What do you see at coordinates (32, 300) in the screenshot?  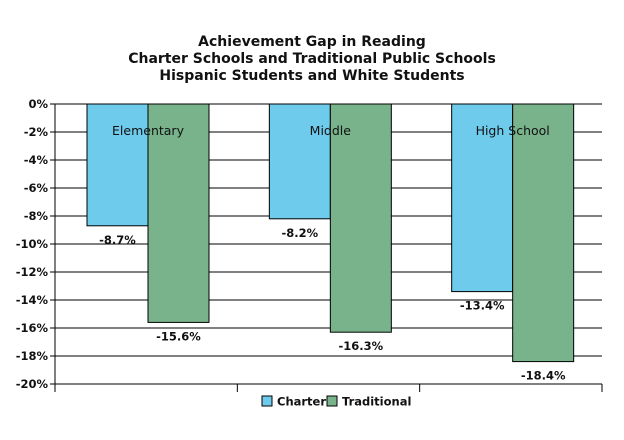 I see `y-tick-label: -14%` at bounding box center [32, 300].